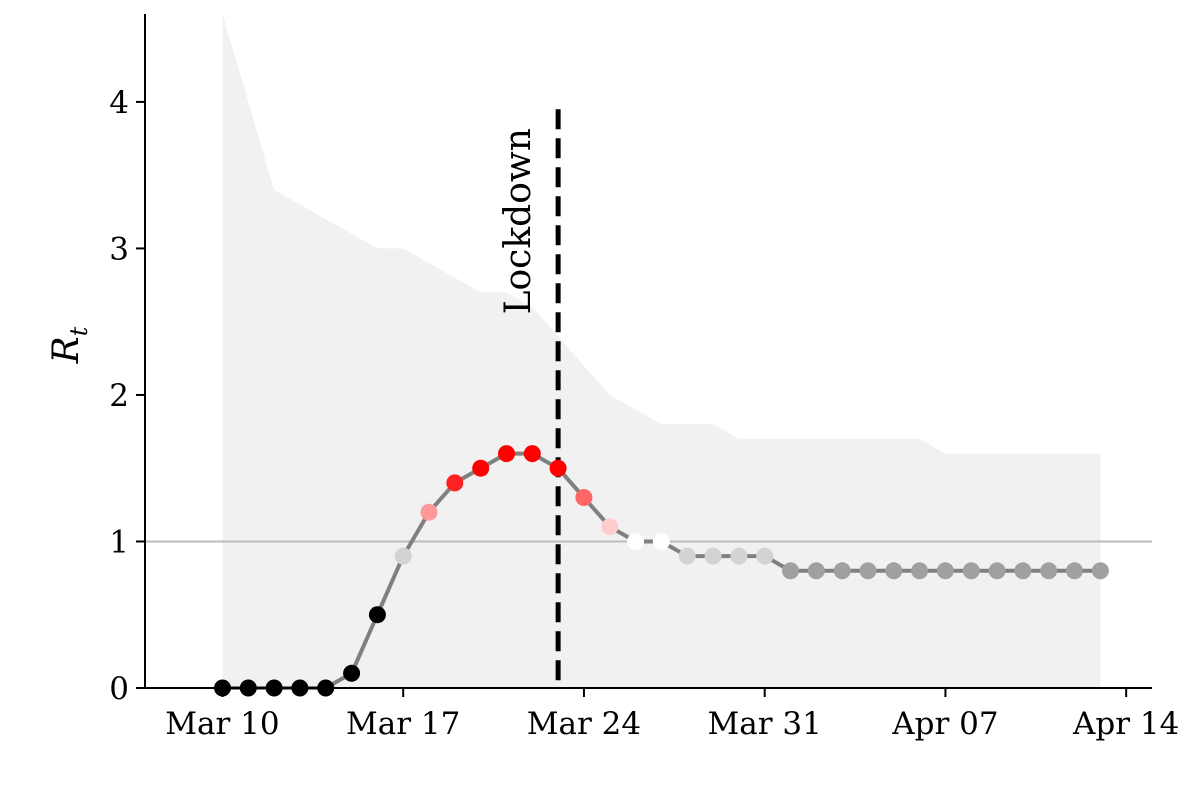 This screenshot has width=1200, height=800. What do you see at coordinates (584, 724) in the screenshot?
I see `x-tick-label: Mar 24` at bounding box center [584, 724].